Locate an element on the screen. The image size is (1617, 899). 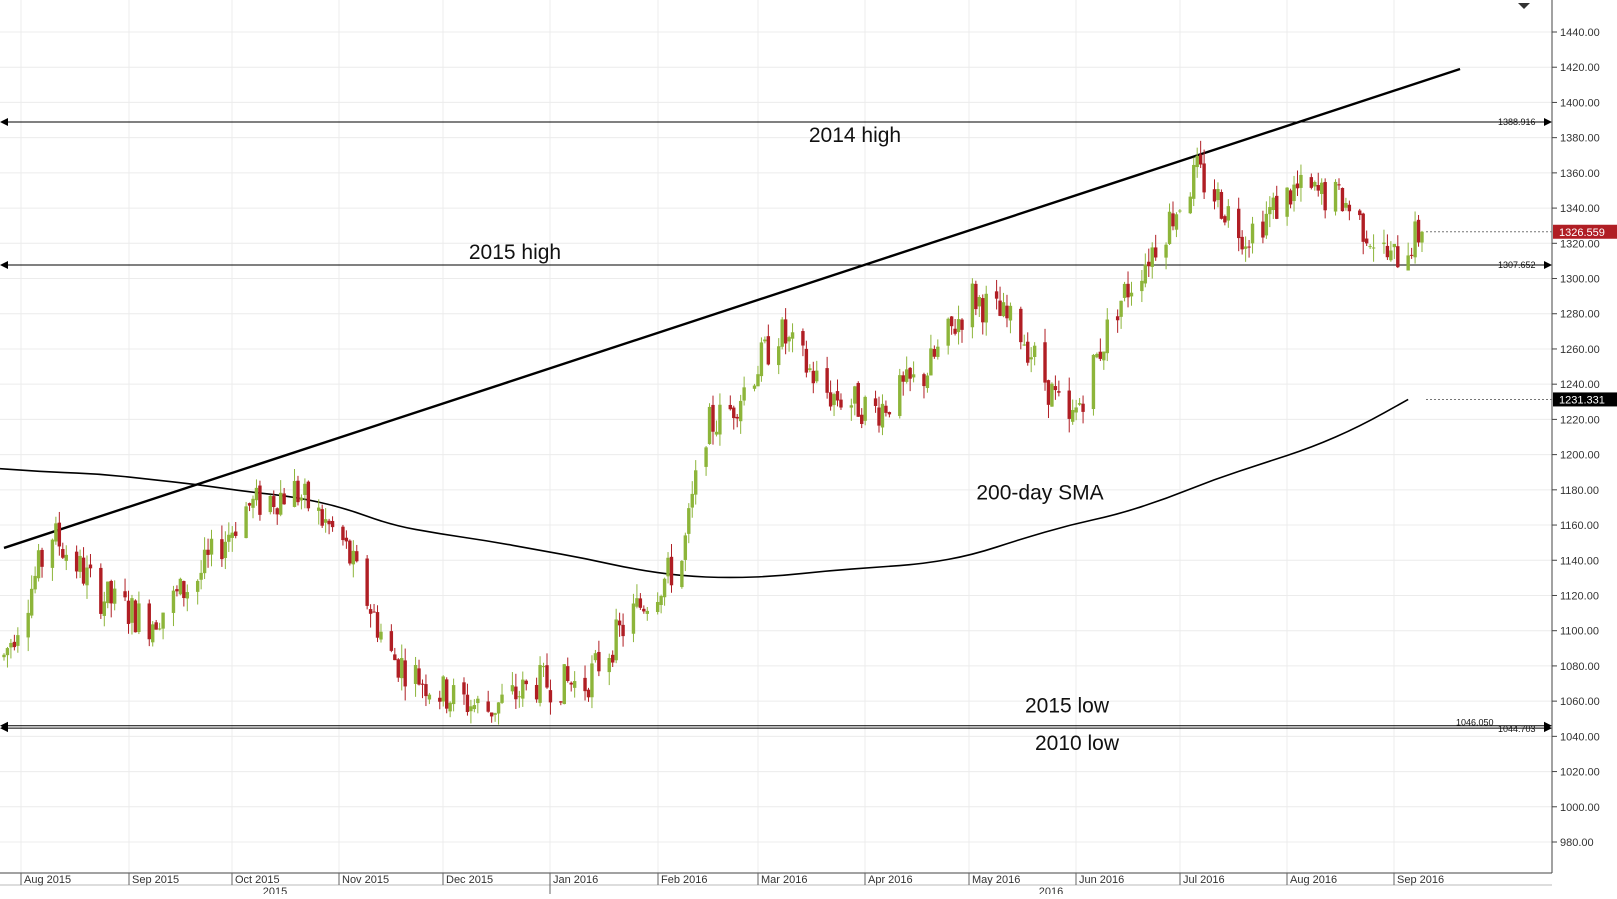
y-tick-label: 1040.00 is located at coordinates (1580, 737).